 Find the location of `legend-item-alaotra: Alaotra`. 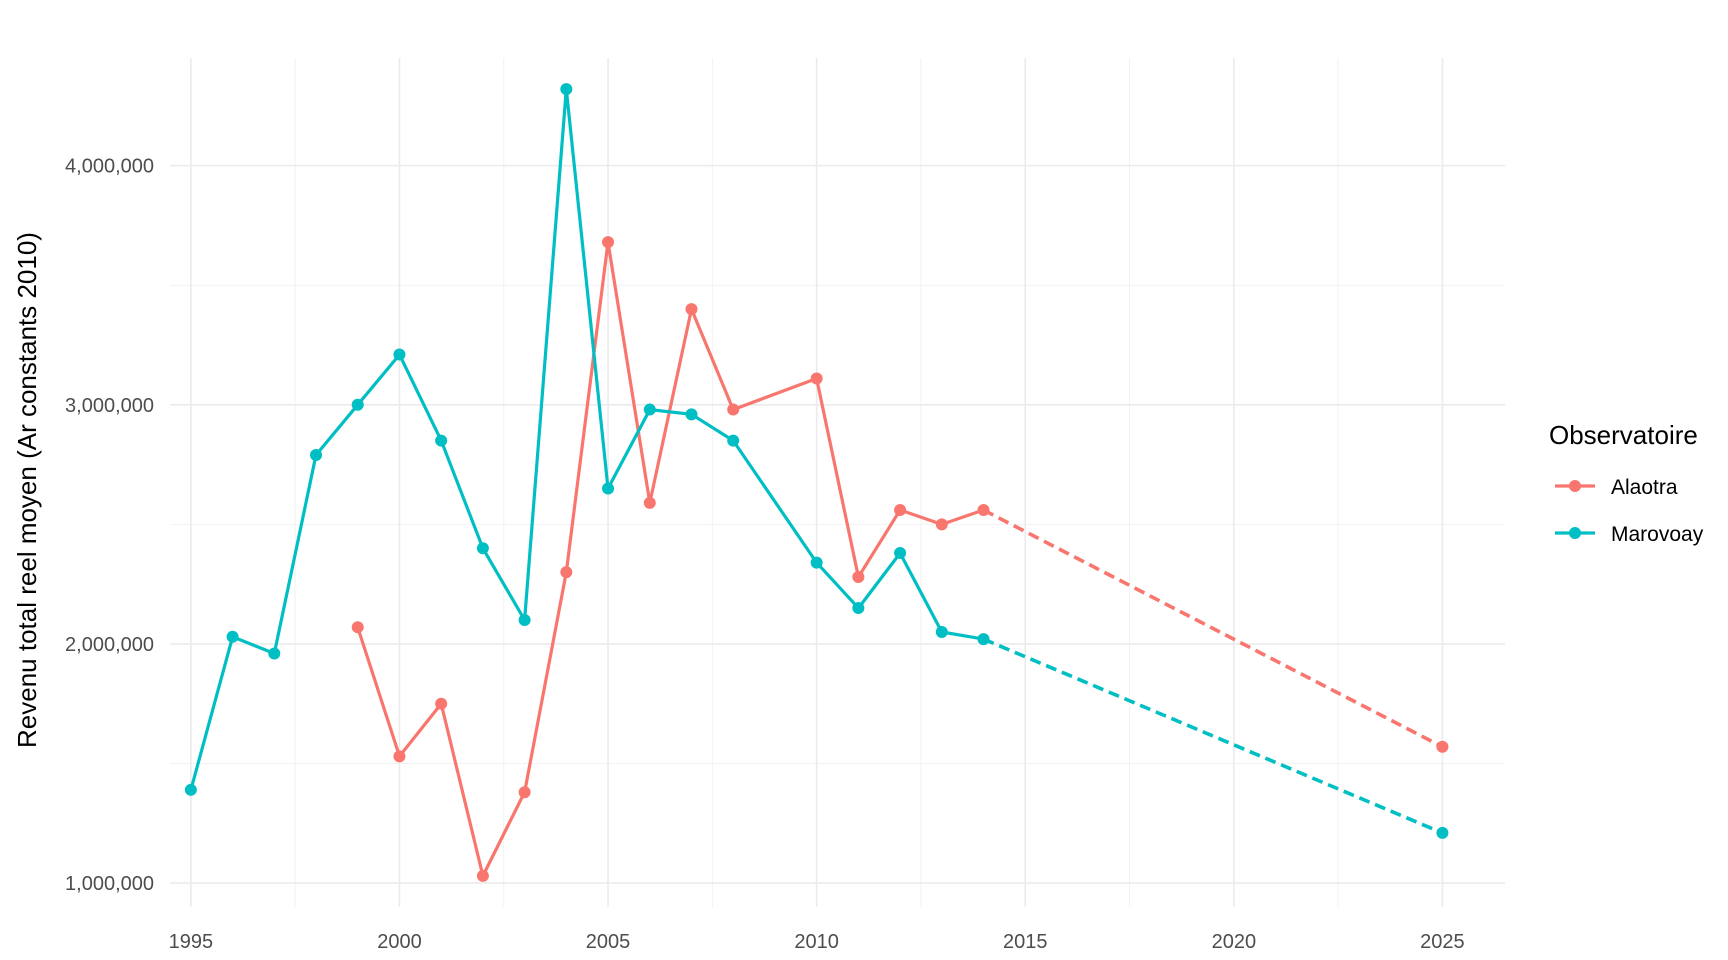

legend-item-alaotra: Alaotra is located at coordinates (1616, 487).